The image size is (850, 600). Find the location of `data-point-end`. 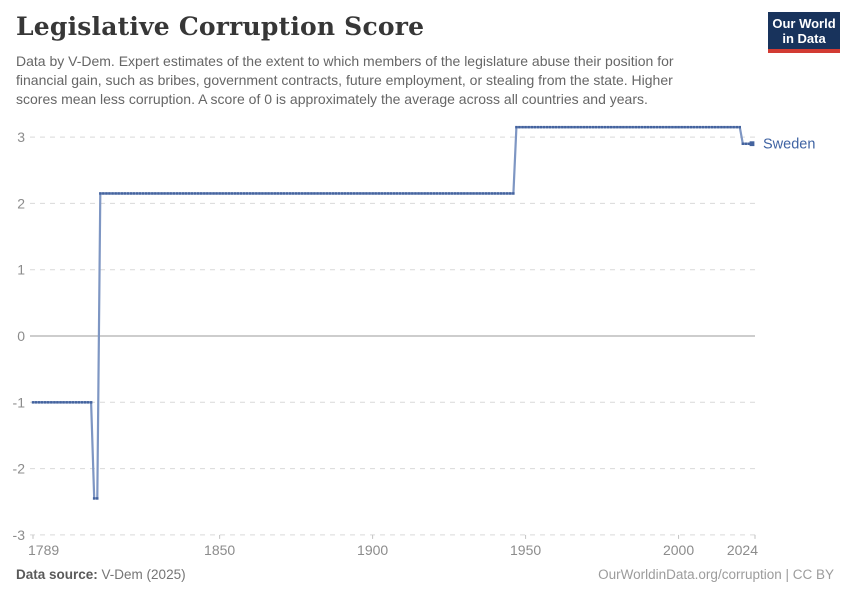

data-point-end is located at coordinates (752, 144).